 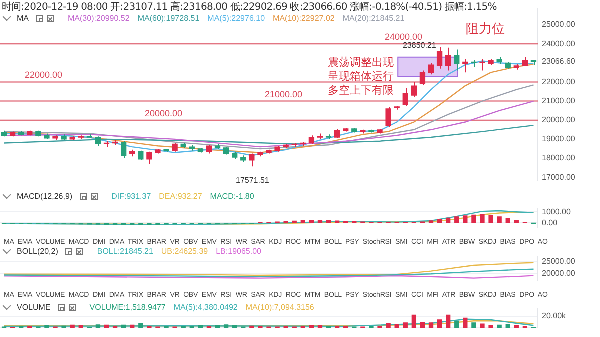 I want to click on ref-line-label: 22000.00, so click(x=44, y=75).